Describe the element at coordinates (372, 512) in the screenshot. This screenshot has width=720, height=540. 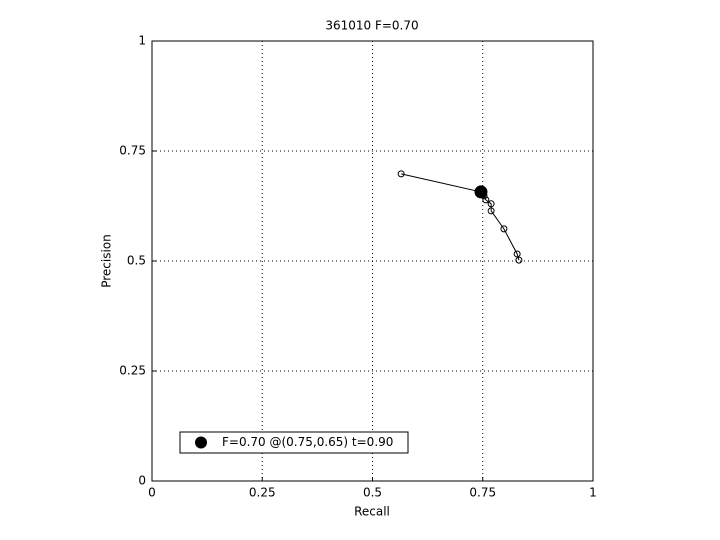
I see `x-axis-label: Recall` at that location.